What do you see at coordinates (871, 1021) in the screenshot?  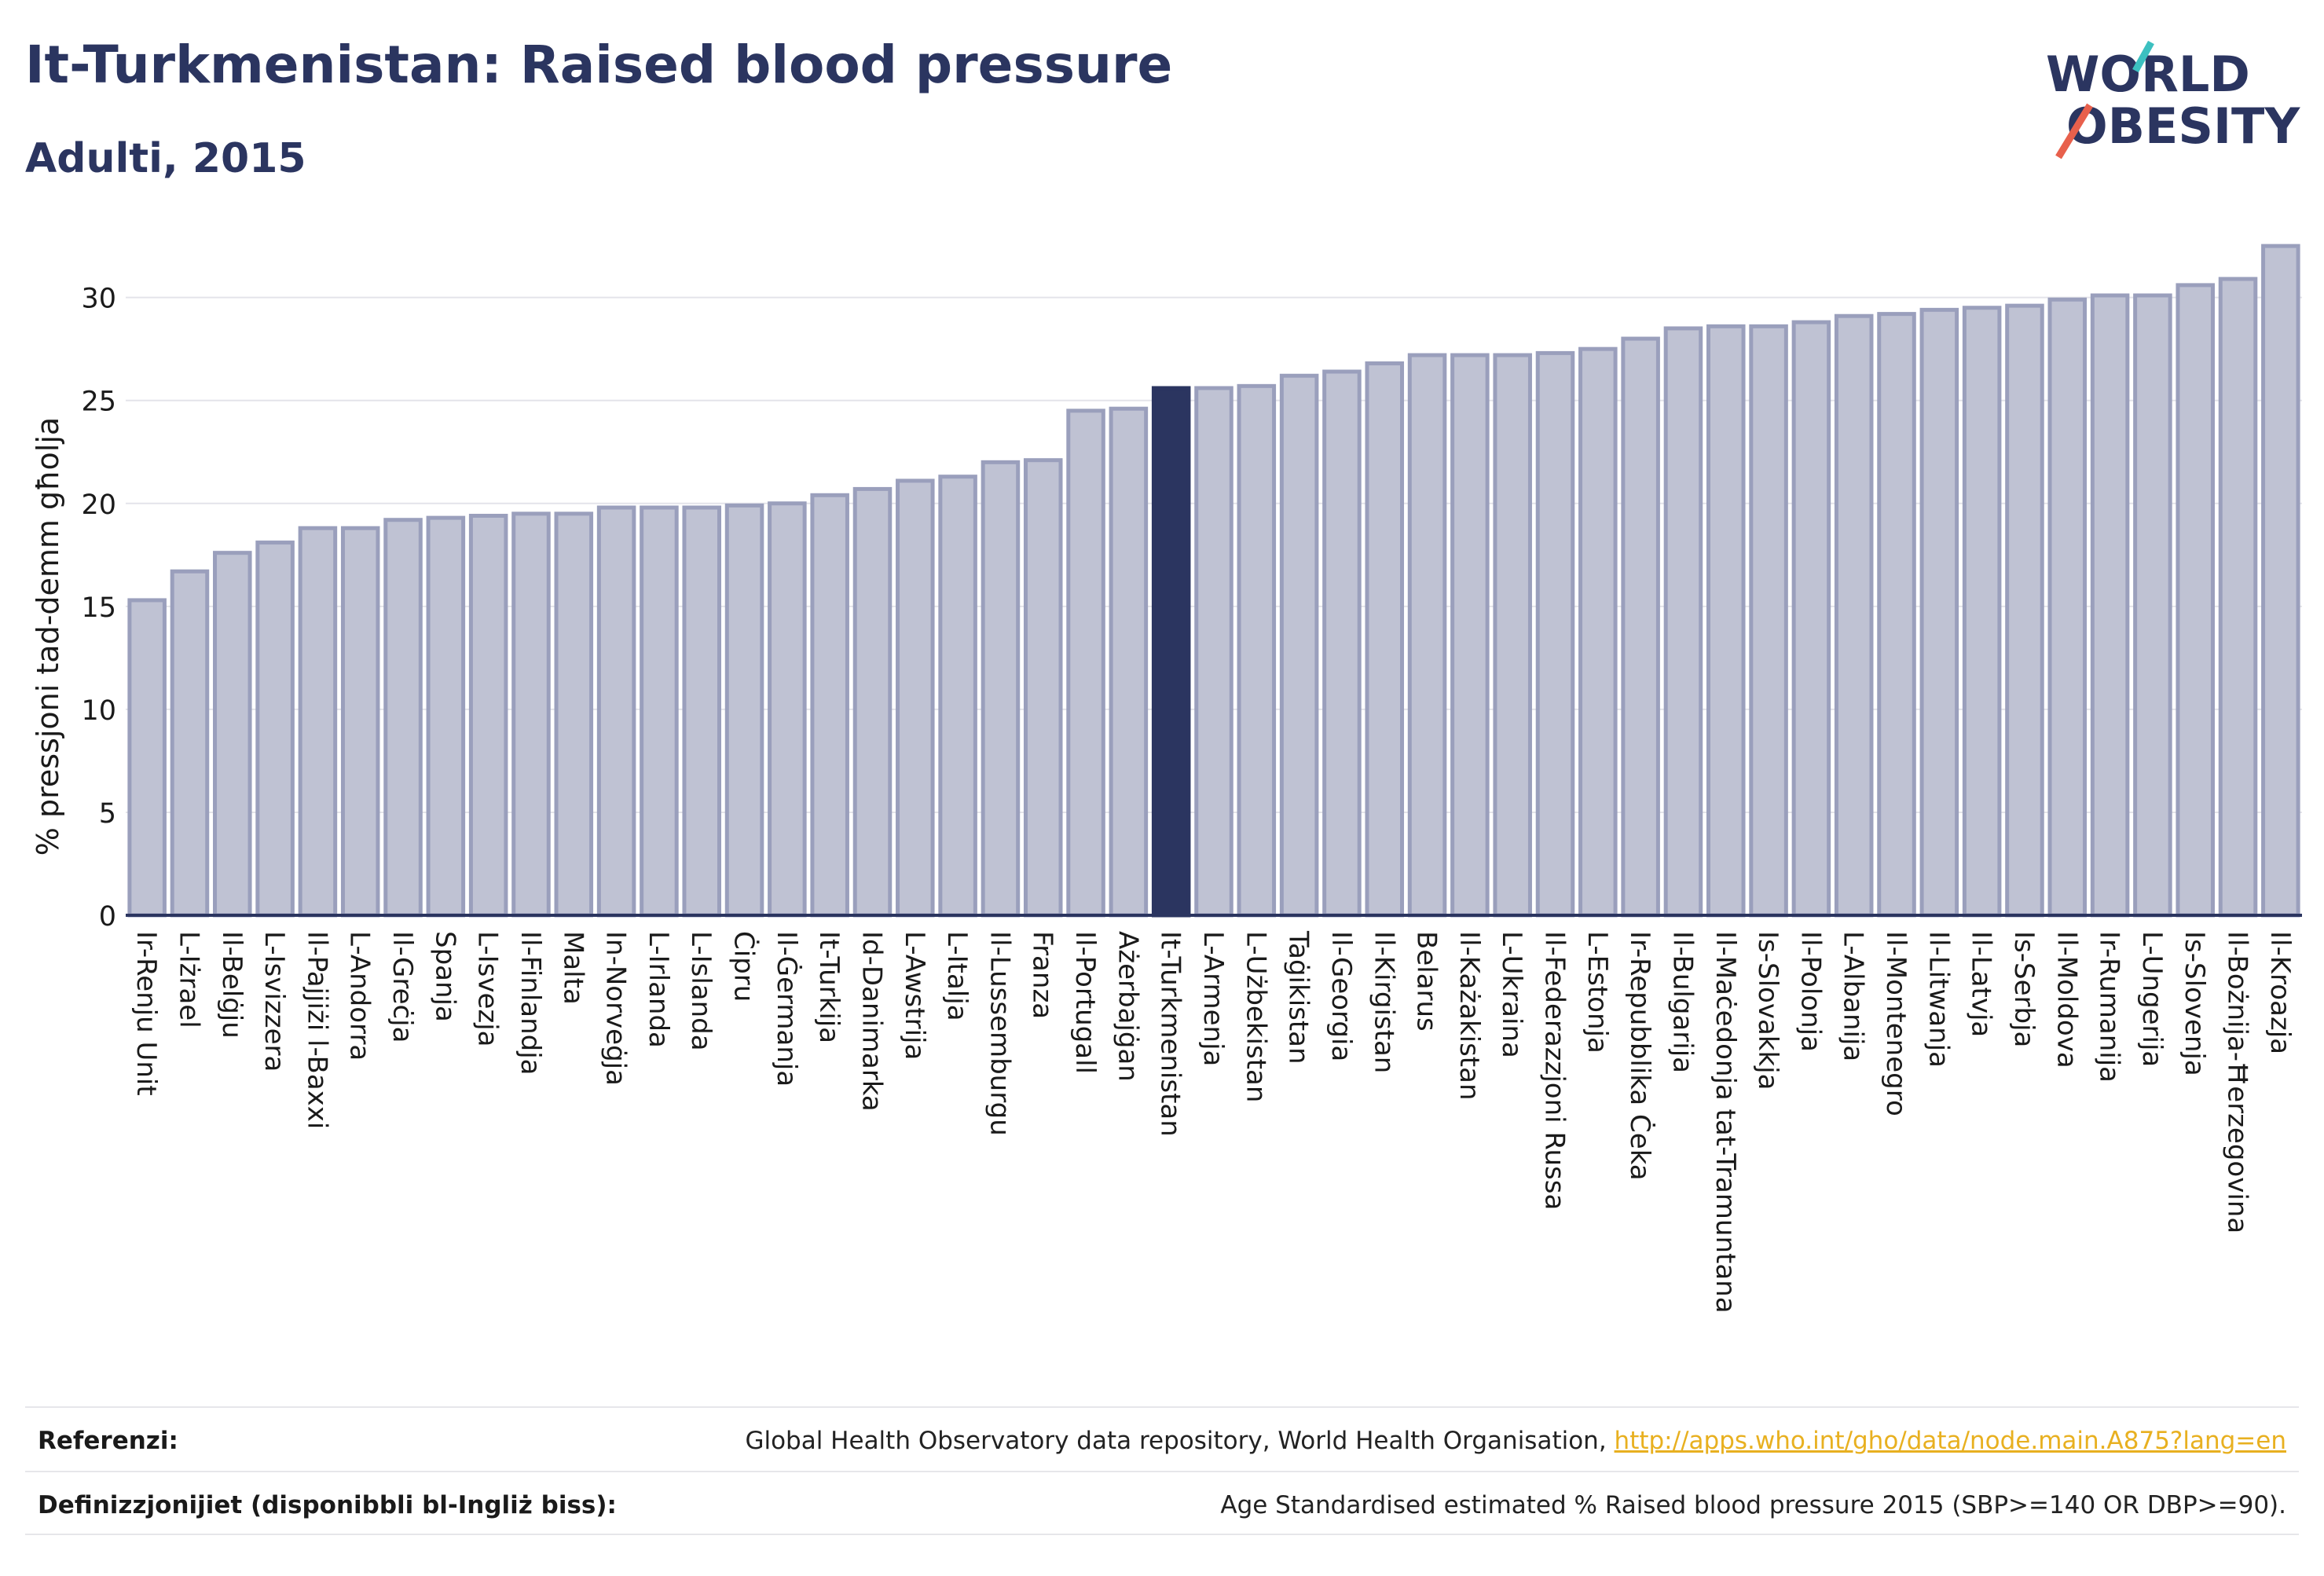 I see `x-tick-label: Id-Danimarka` at bounding box center [871, 1021].